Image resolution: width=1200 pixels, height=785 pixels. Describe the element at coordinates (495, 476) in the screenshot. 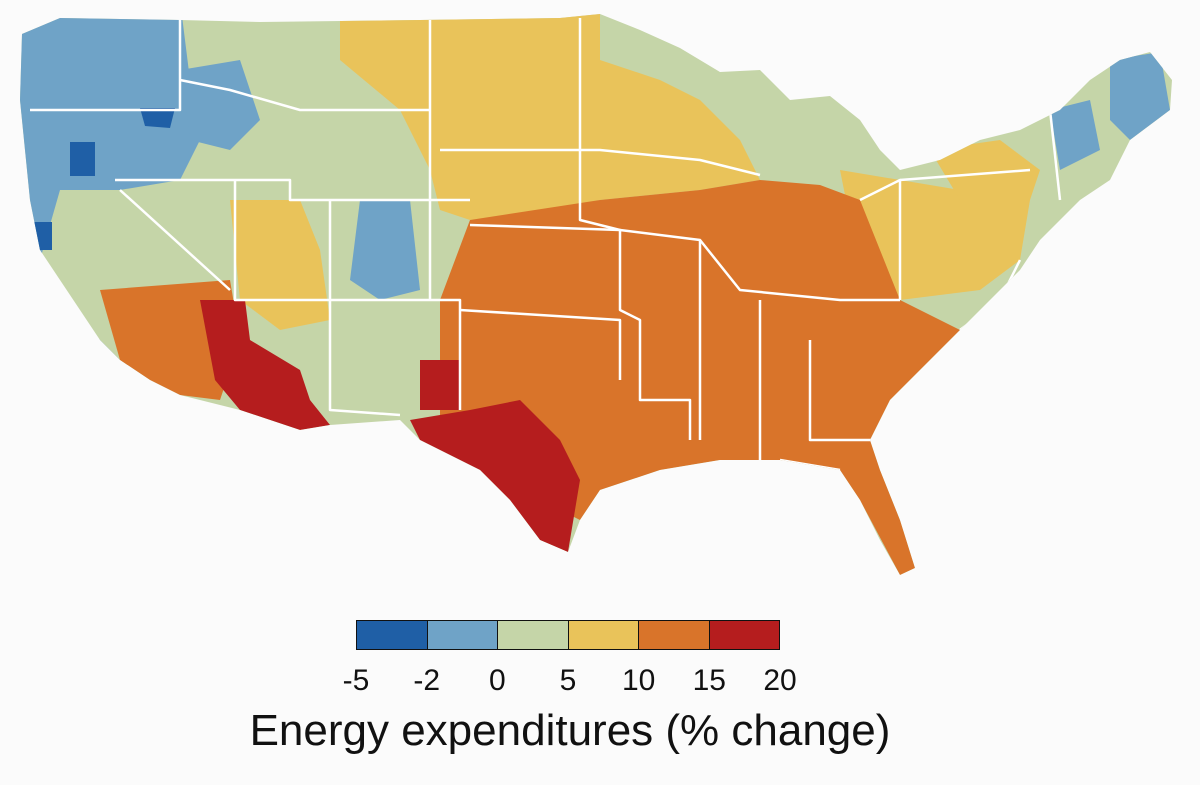

I see `zone-texas-red` at that location.